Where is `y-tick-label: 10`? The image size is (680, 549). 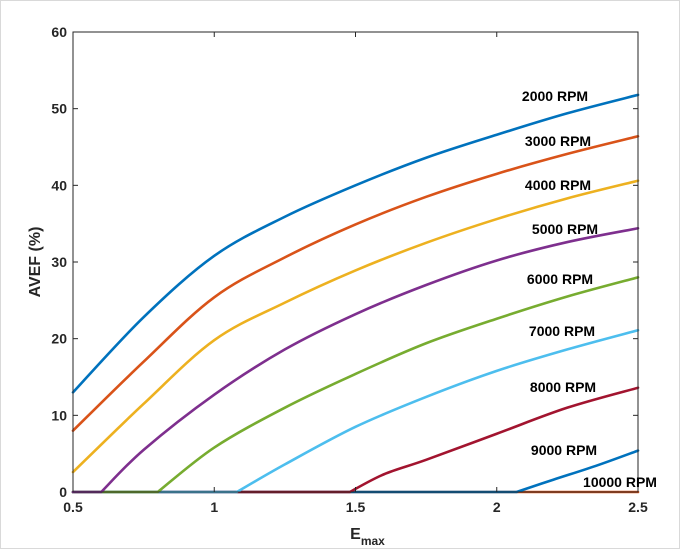 y-tick-label: 10 is located at coordinates (59, 415).